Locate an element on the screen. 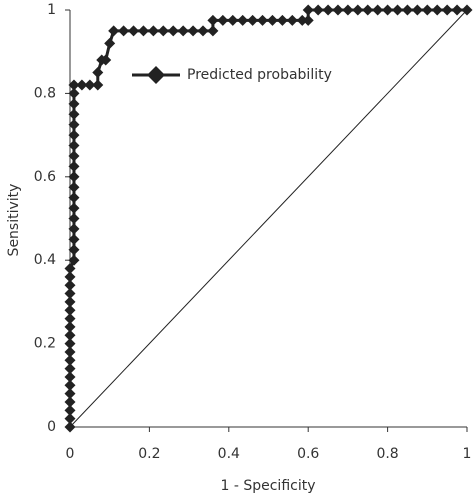  legend-label: Predicted probability is located at coordinates (259, 75).